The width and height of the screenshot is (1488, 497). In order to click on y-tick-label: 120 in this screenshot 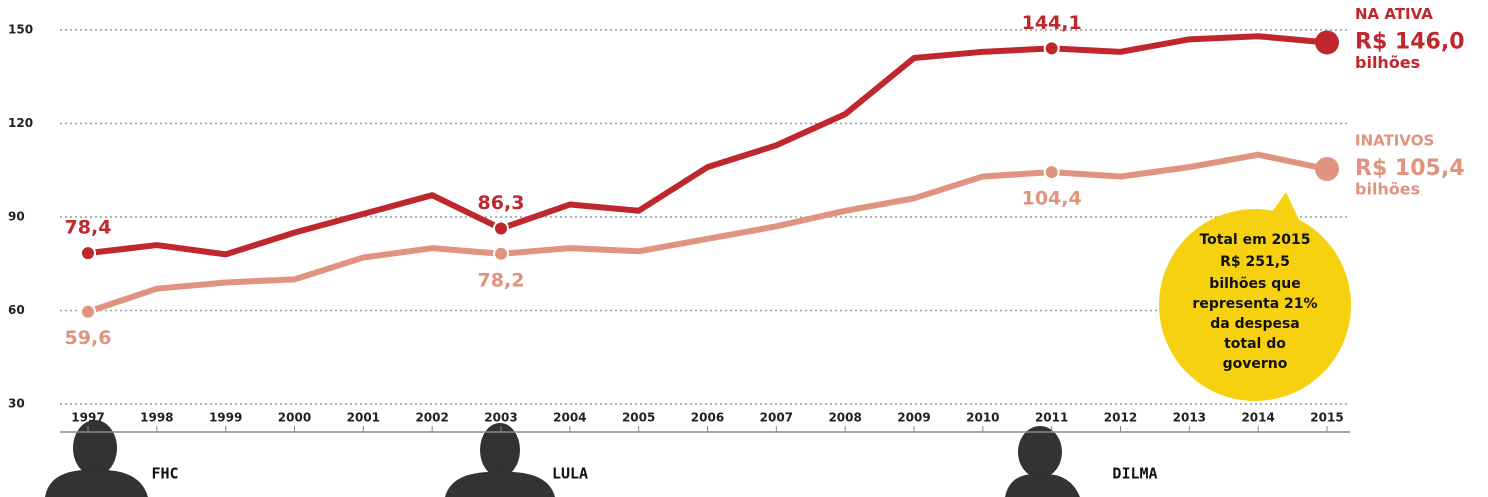, I will do `click(20, 123)`.